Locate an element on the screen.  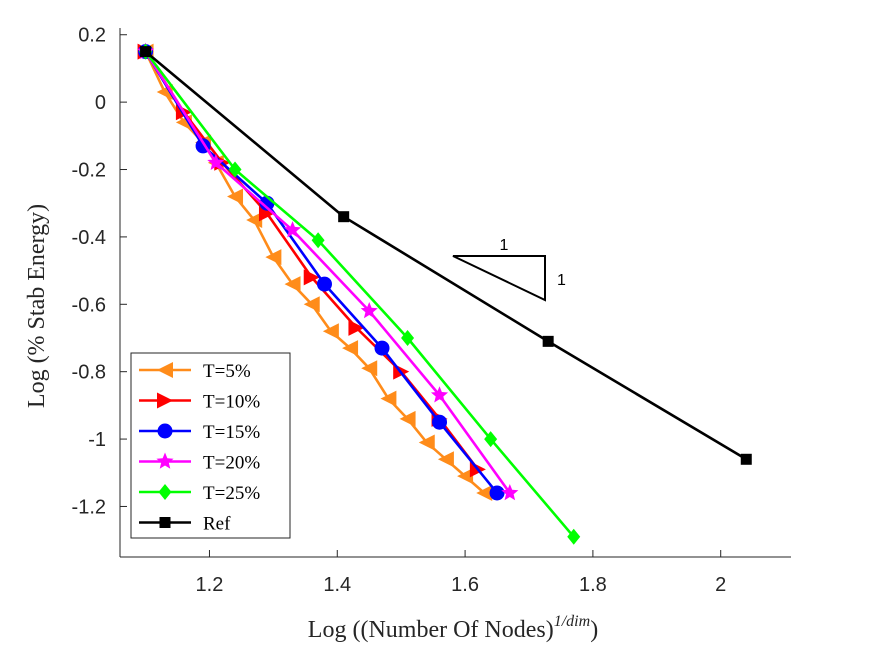
legend-label: T=20% is located at coordinates (231, 463).